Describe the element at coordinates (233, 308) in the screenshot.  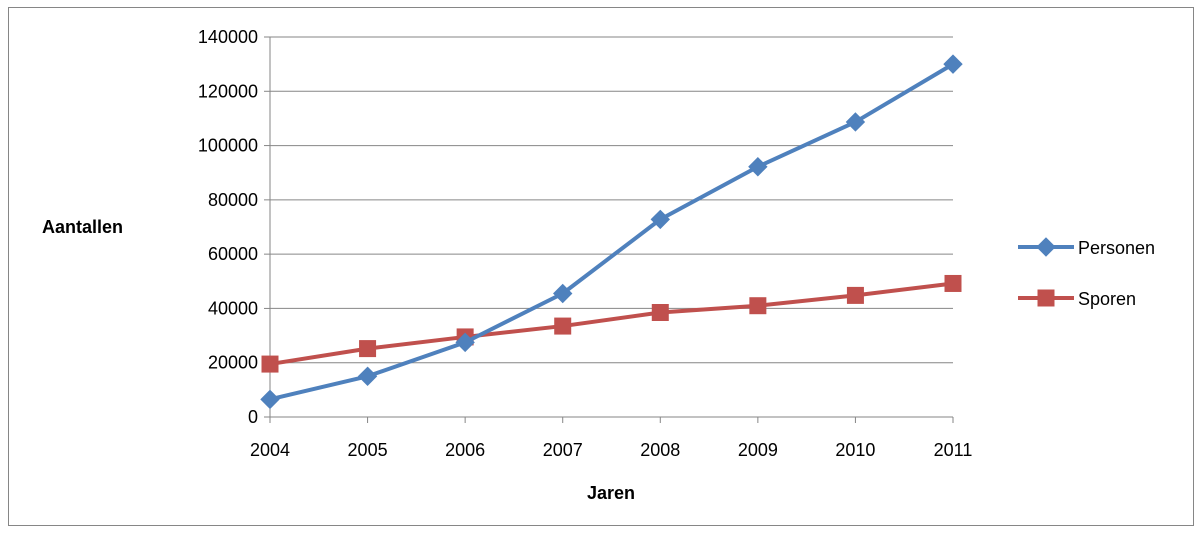
I see `y-tick-label: 40000` at that location.